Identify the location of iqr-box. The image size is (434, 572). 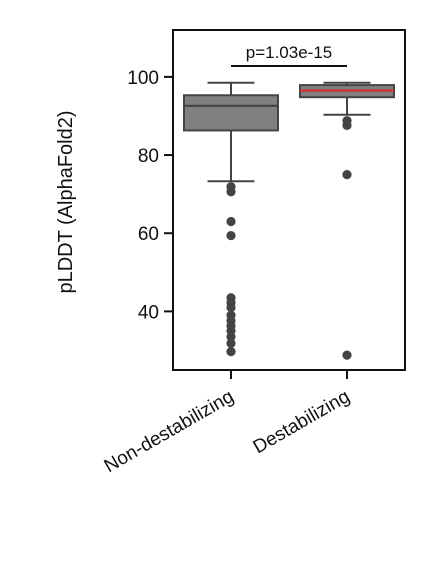
(231, 113).